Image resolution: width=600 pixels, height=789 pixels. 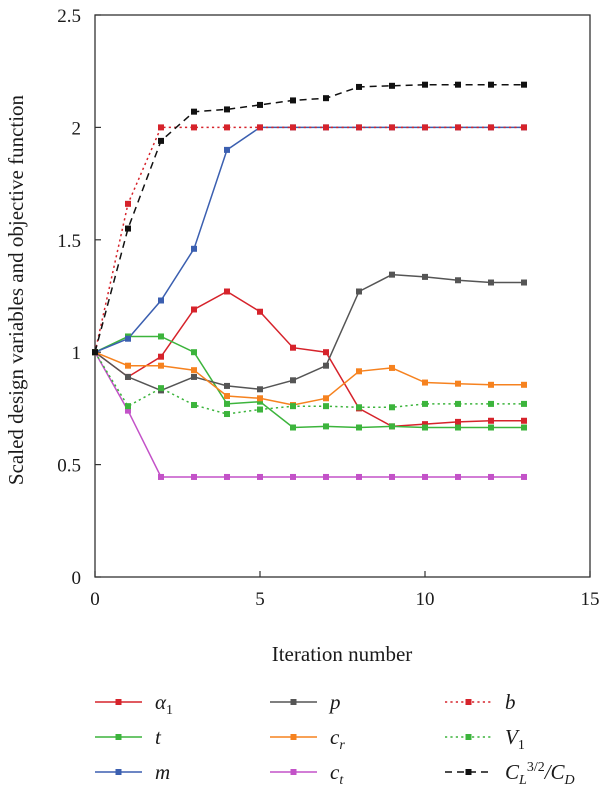 I want to click on legend-marker-alpha1, so click(x=118, y=702).